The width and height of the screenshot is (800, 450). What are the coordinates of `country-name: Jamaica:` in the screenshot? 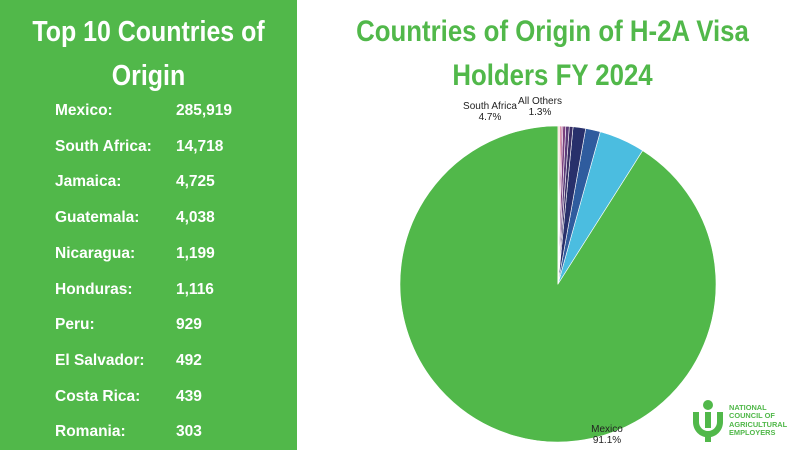 It's located at (88, 182).